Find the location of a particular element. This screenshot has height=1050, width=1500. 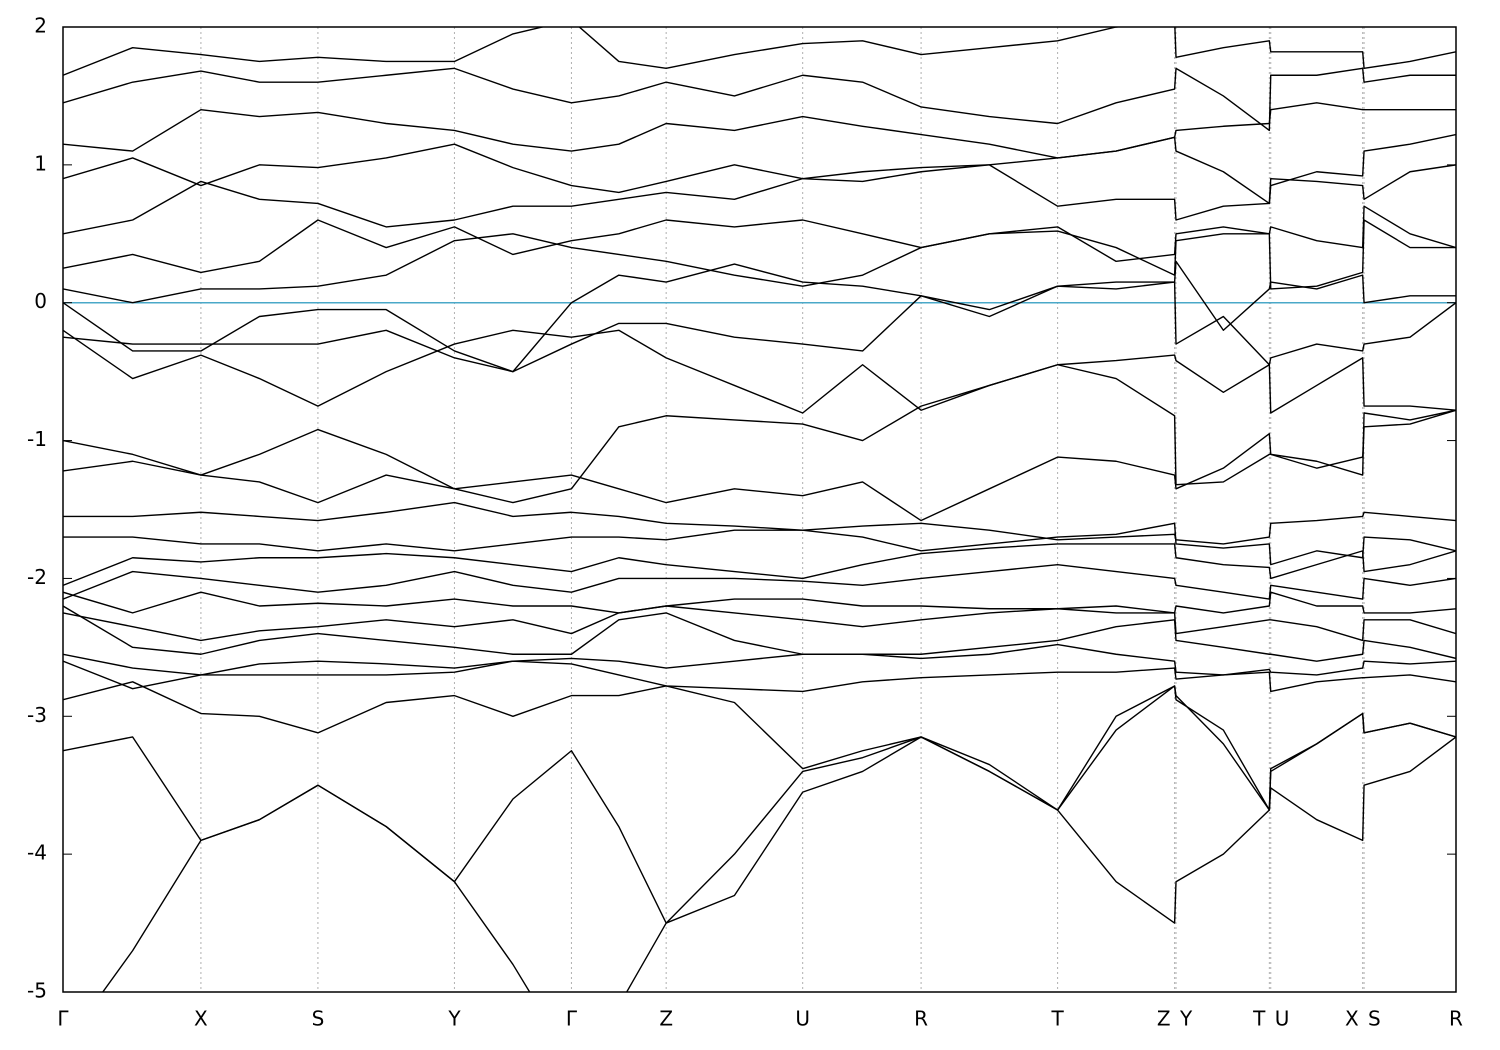

y-tick-label: -4 is located at coordinates (37, 853).